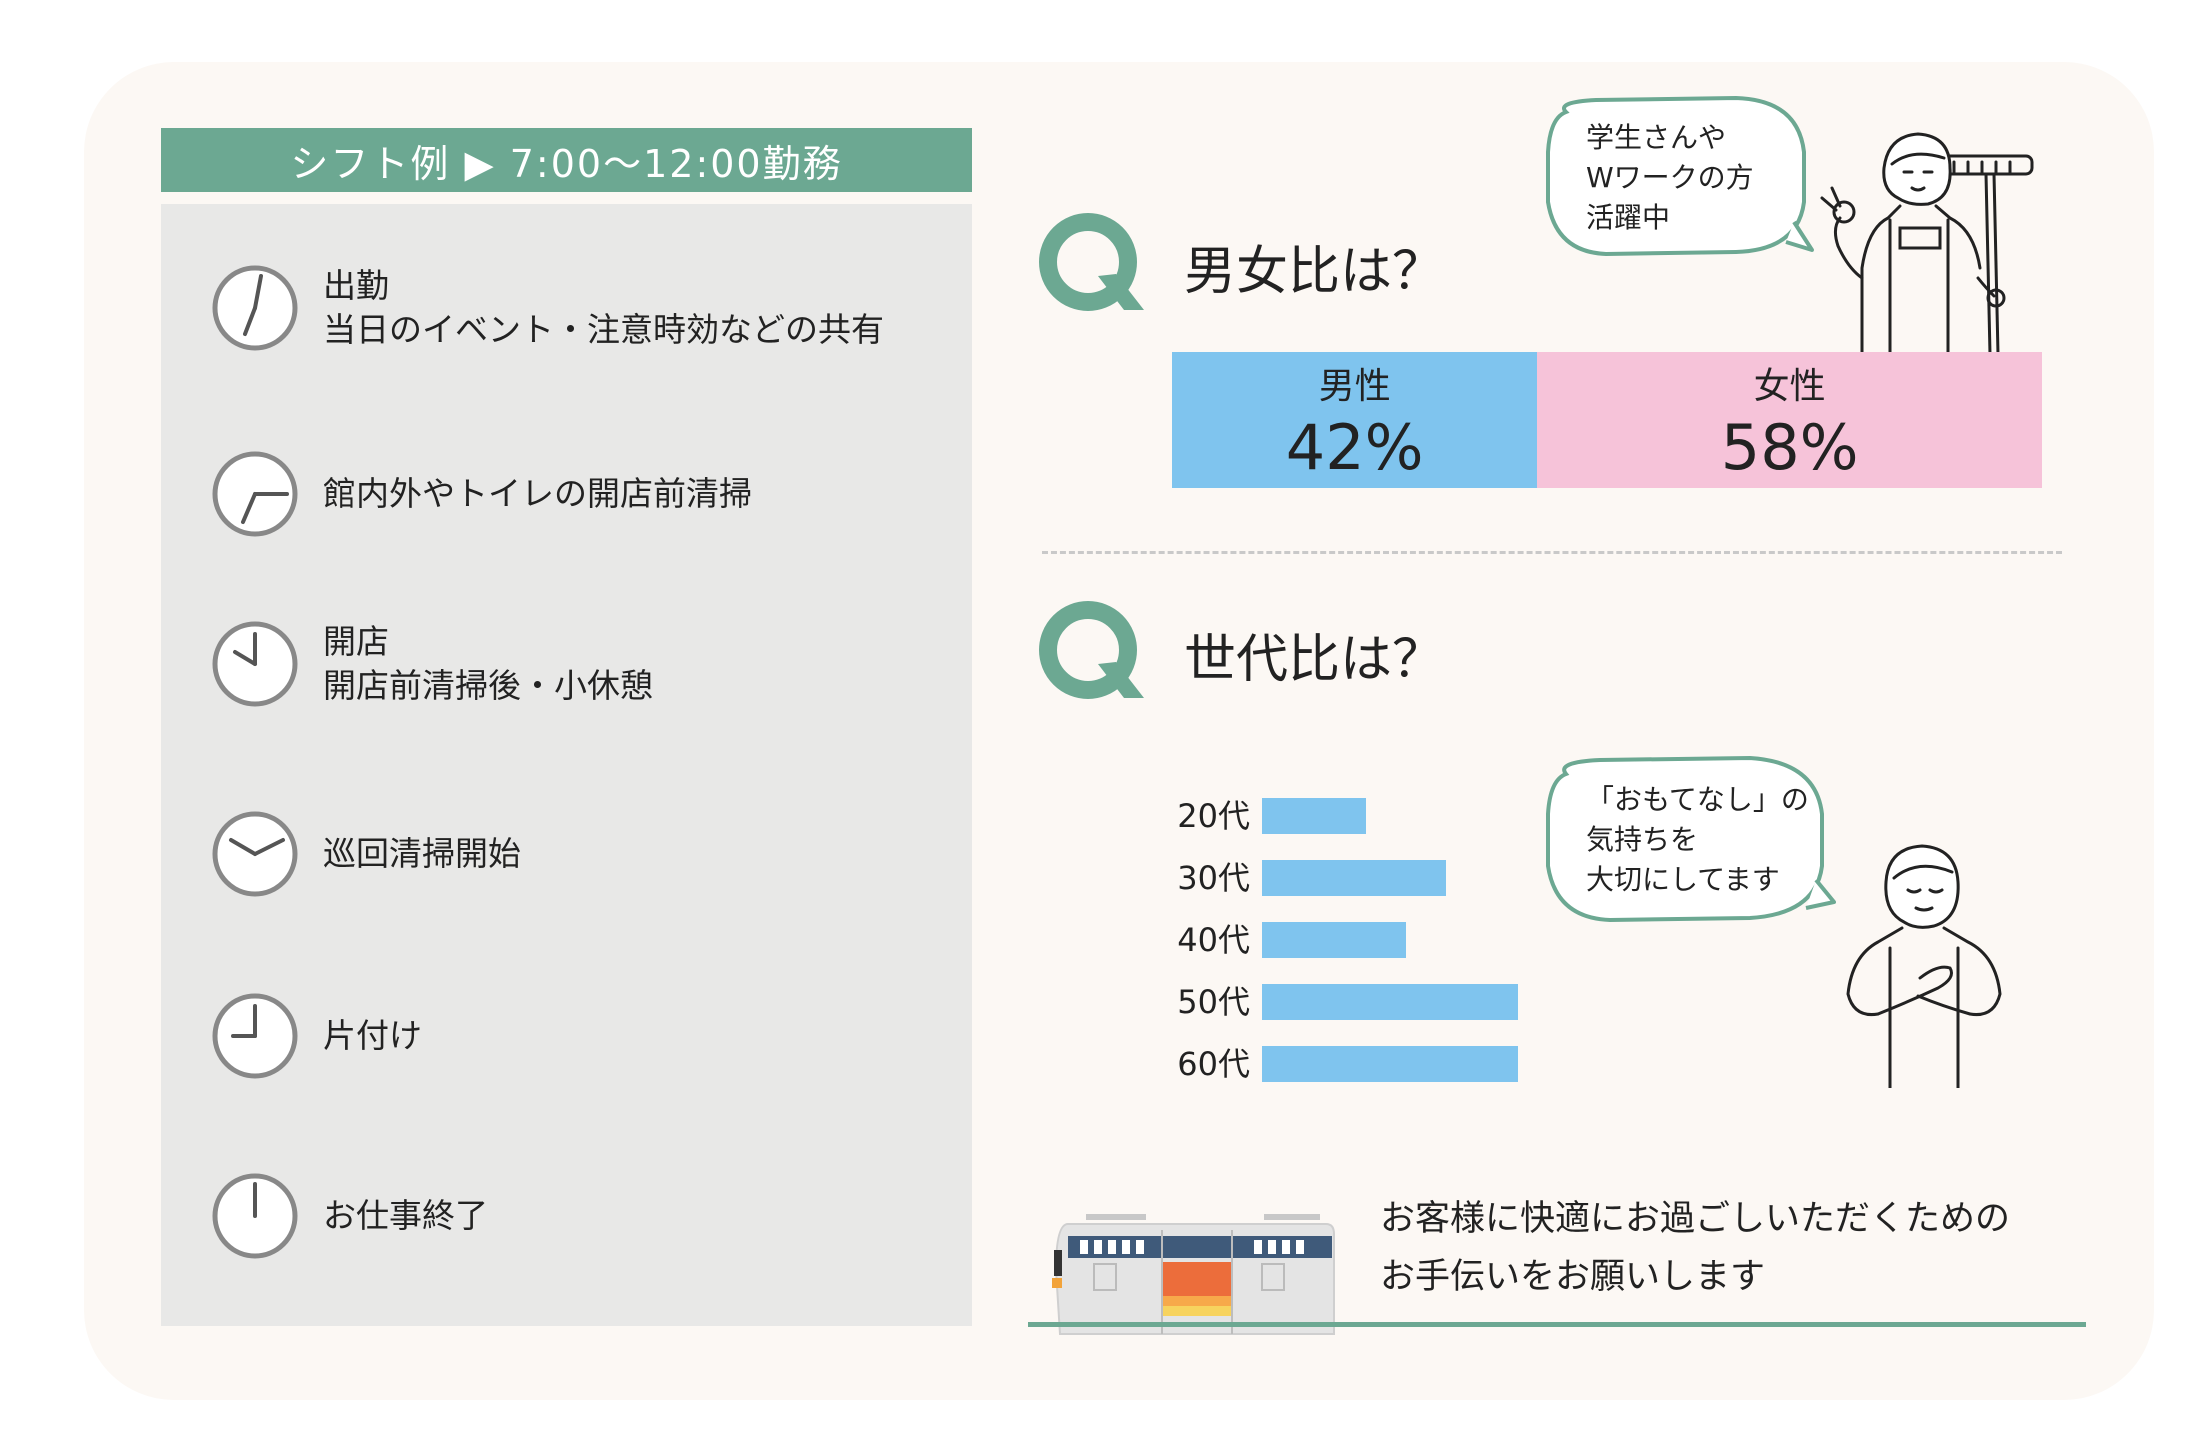  I want to click on shift-step-2: 館内外やトイレの開店前清掃, so click(481, 494).